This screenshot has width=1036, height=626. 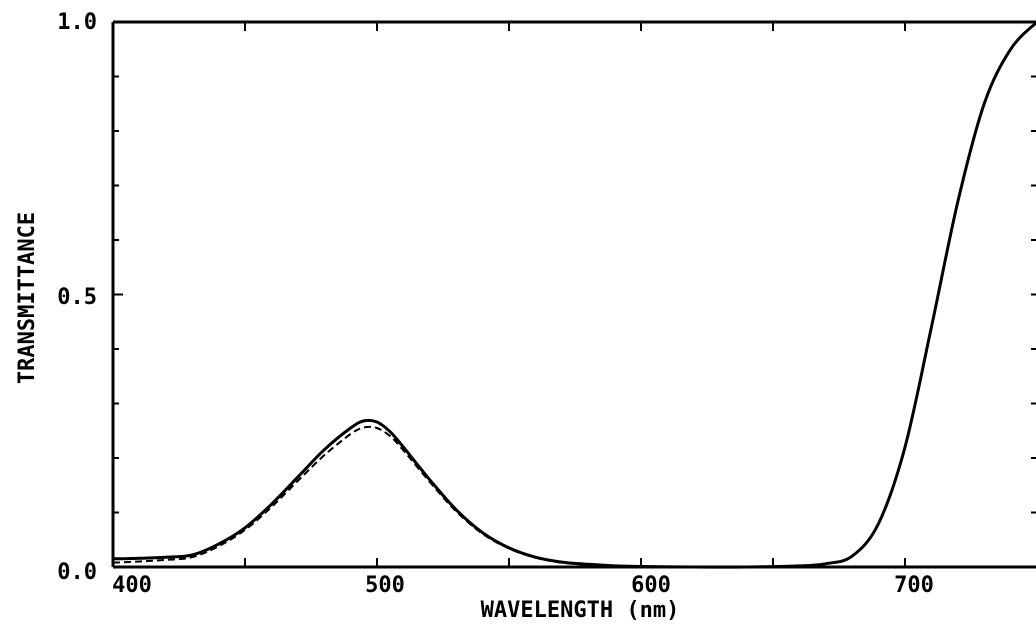 I want to click on x-tick-label-600: 600, so click(x=651, y=585).